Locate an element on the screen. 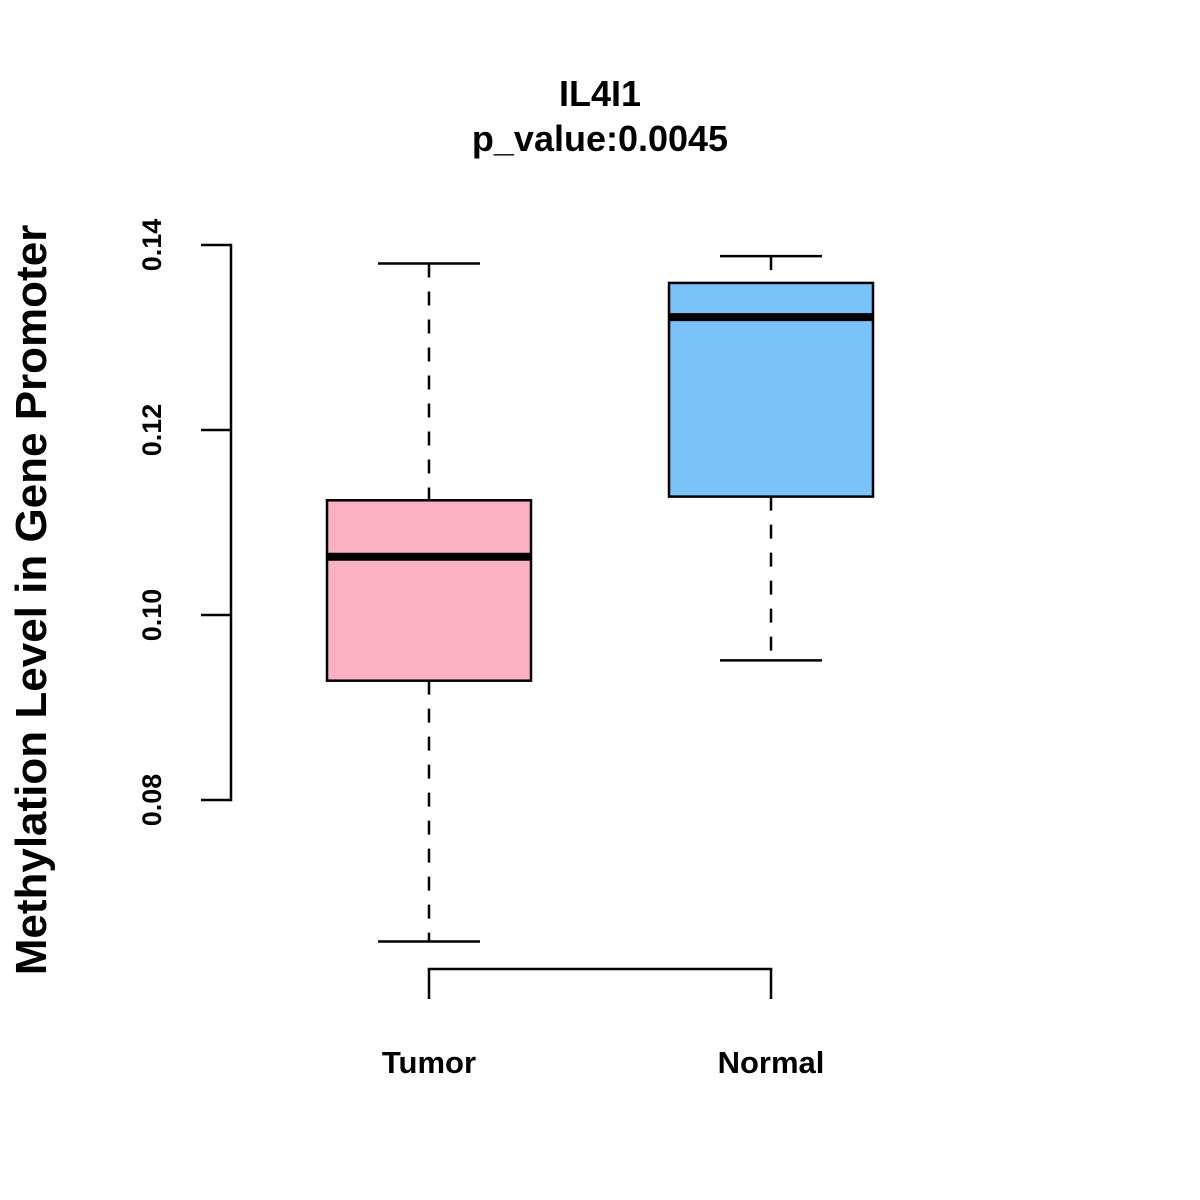  chart-title: IL4I1 is located at coordinates (600, 93).